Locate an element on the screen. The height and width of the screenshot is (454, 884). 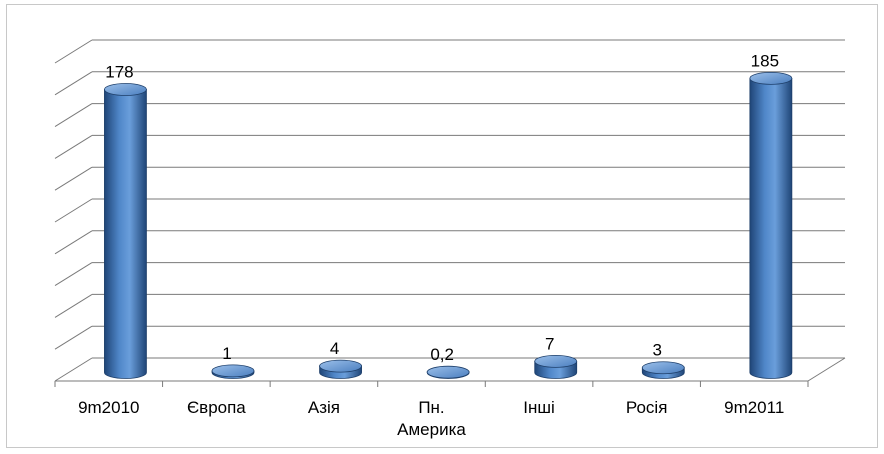
category-label: Пн. is located at coordinates (431, 407).